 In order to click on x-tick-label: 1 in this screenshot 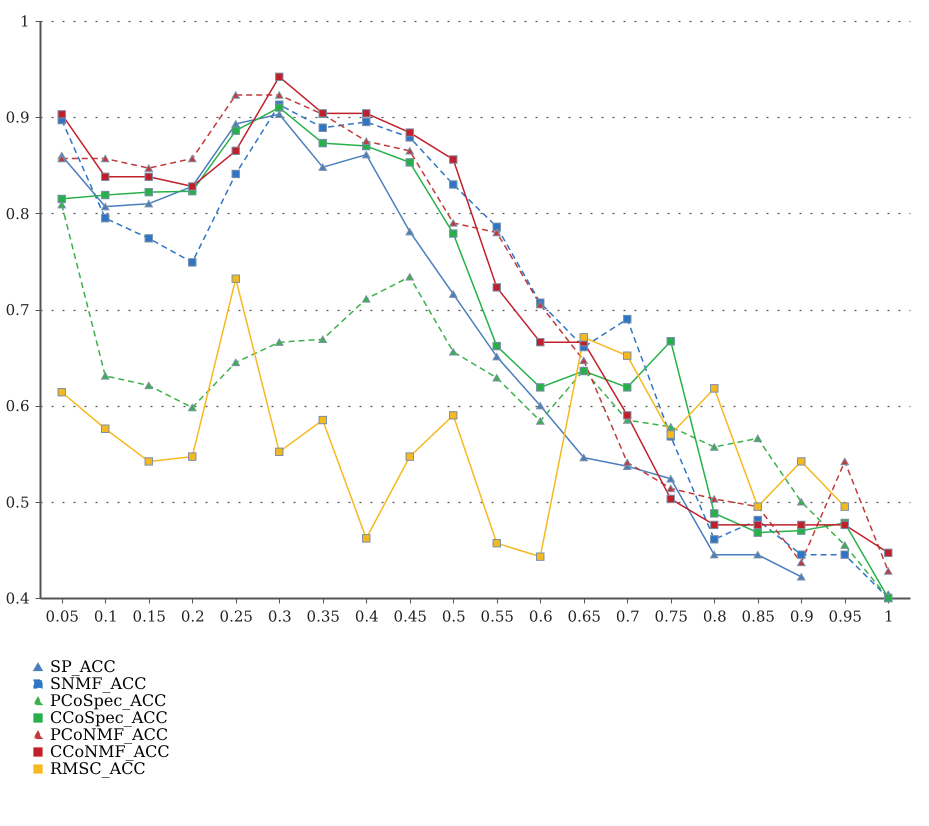, I will do `click(889, 617)`.